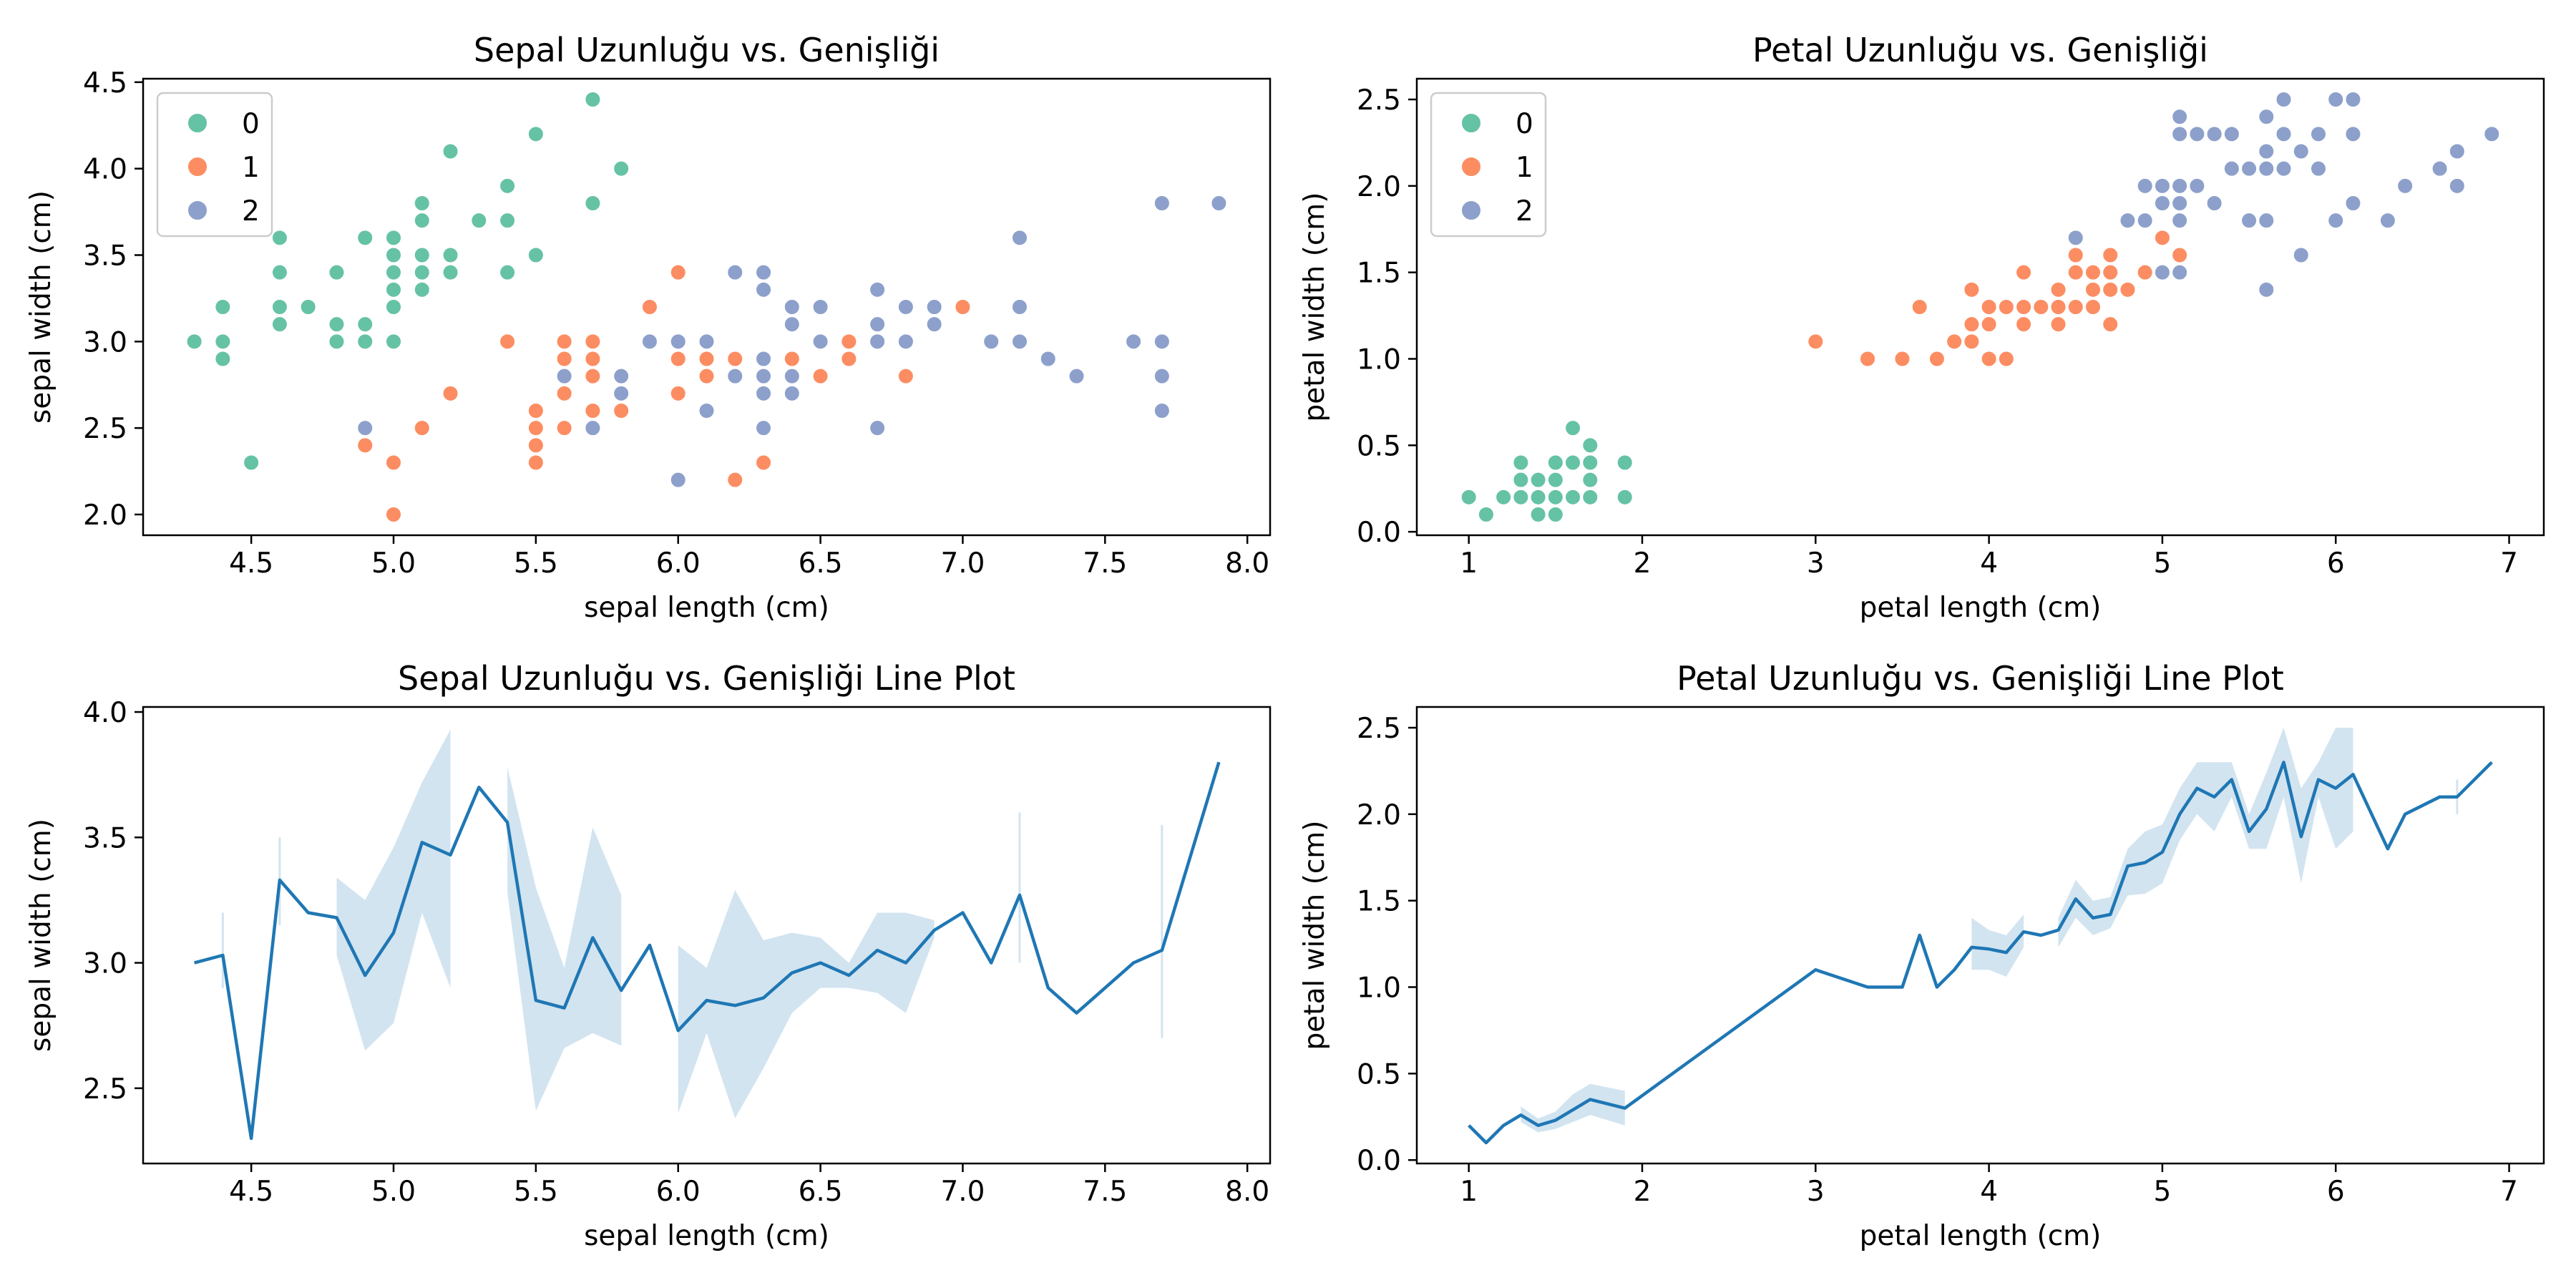  I want to click on x-tick-label: 8.0, so click(1247, 1192).